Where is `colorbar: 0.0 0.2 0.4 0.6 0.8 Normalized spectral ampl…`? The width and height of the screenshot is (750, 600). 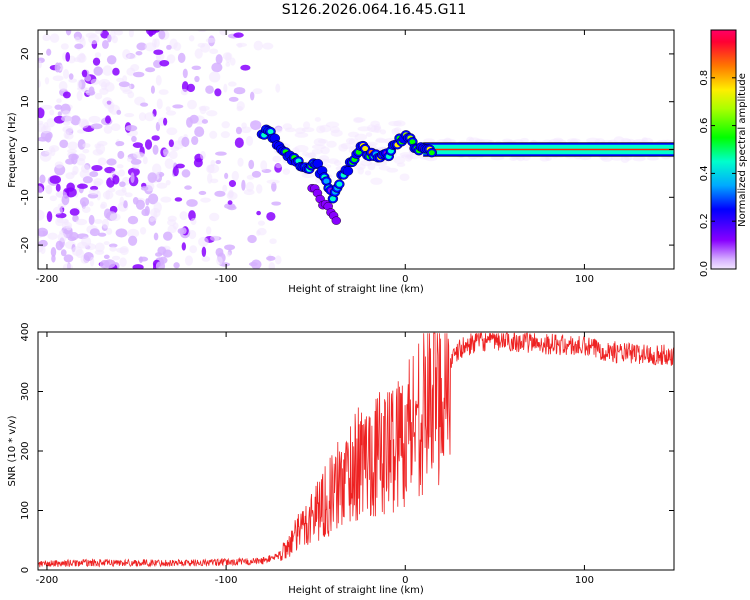 colorbar: 0.0 0.2 0.4 0.6 0.8 Normalized spectral ampl… is located at coordinates (723, 153).